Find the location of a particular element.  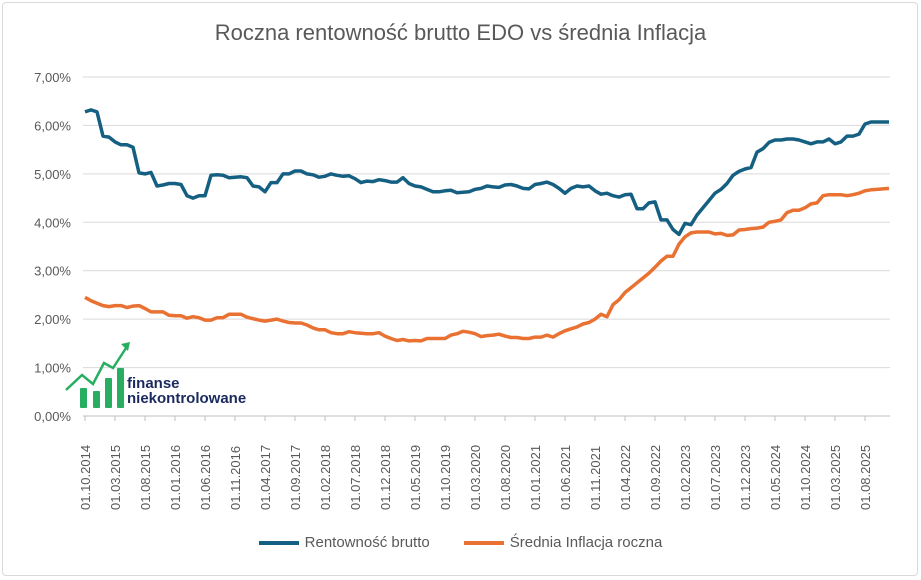

legend-item-rentownosc: Rentowność brutto is located at coordinates (344, 542).